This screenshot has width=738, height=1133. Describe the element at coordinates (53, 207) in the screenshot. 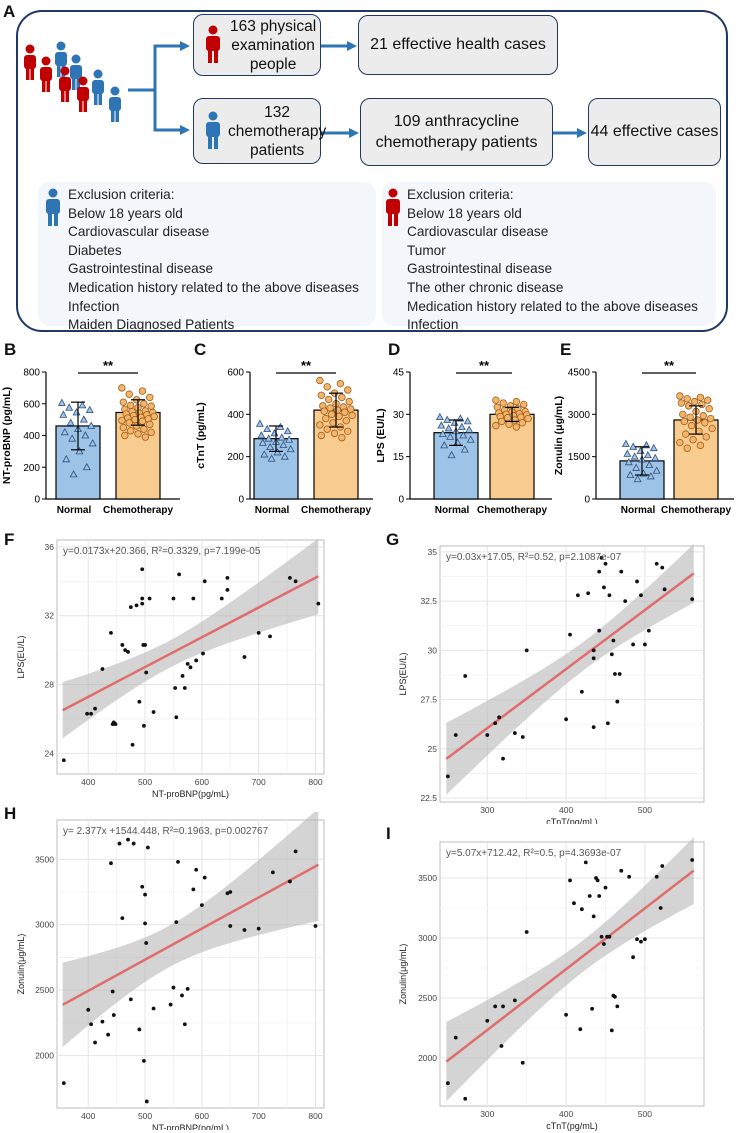

I see `person-blue-icon` at that location.